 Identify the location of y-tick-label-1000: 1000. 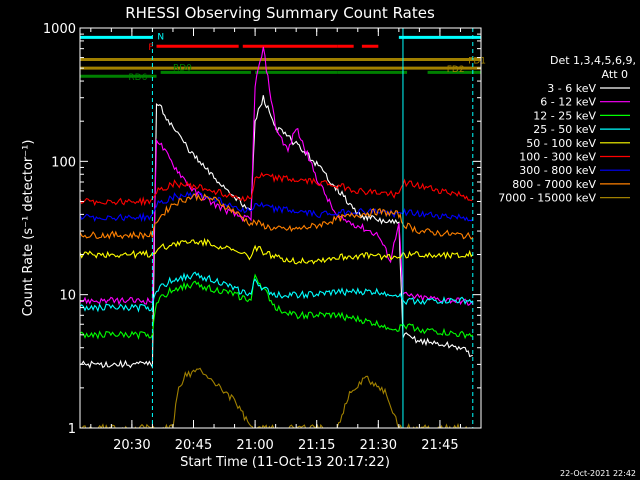
(59, 29).